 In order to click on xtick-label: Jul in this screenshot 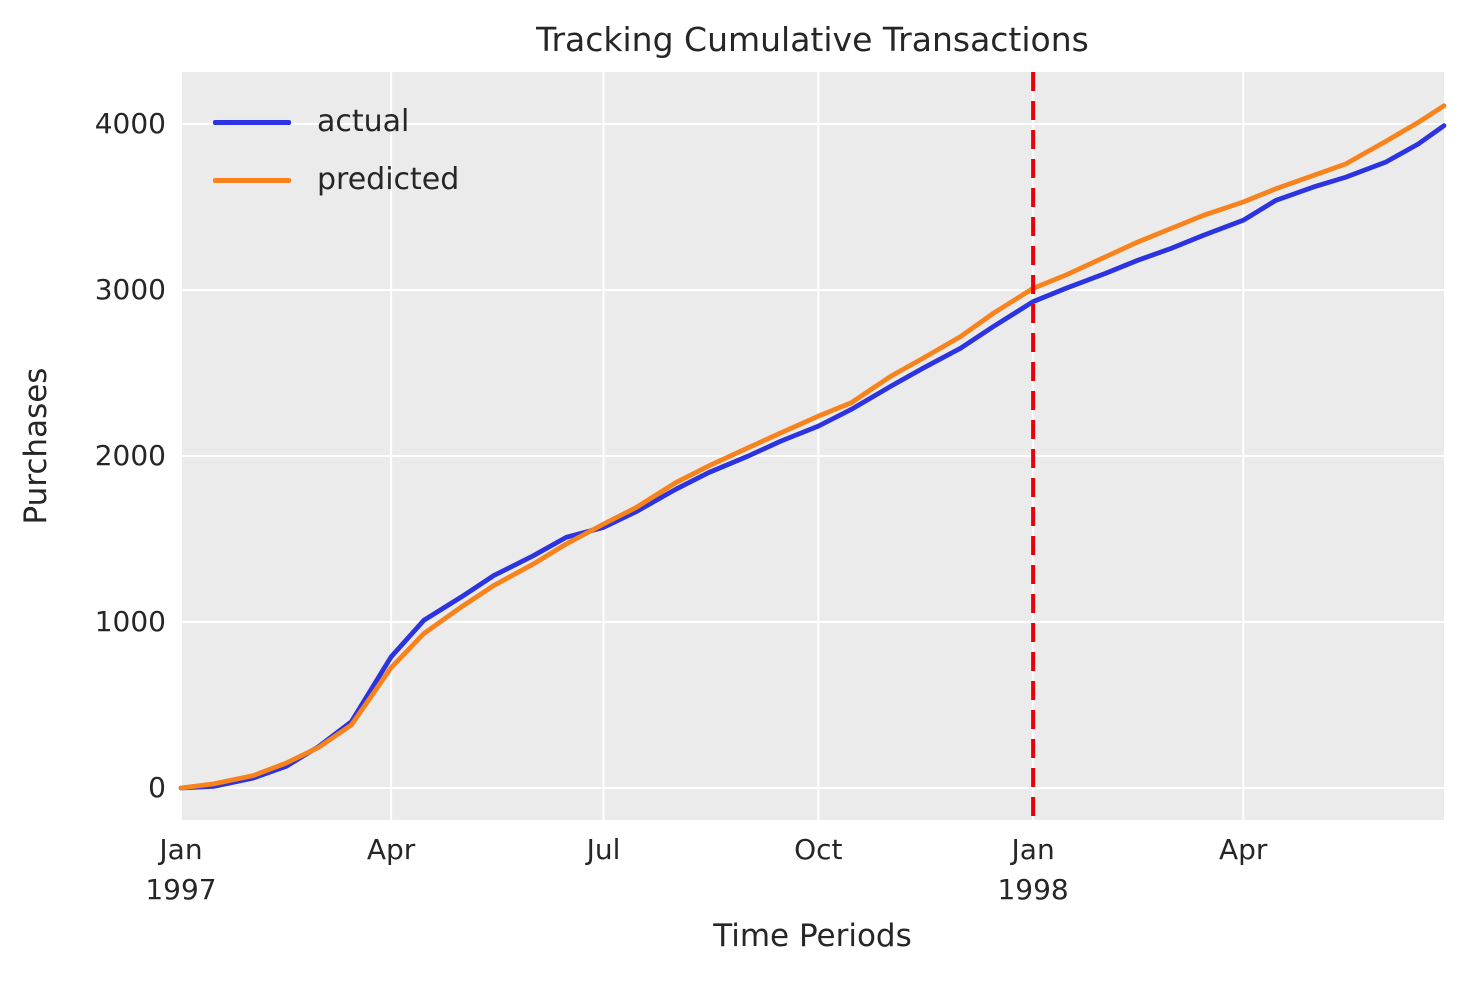, I will do `click(604, 850)`.